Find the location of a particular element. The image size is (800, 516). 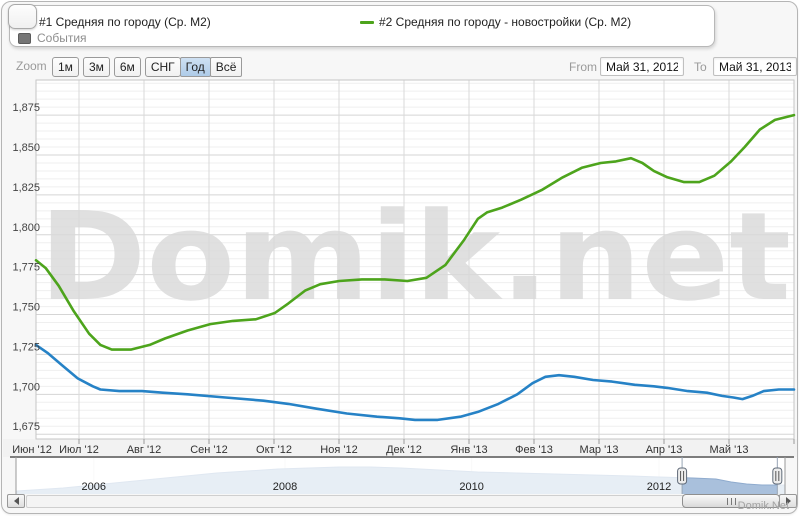

collapse-tab-handle is located at coordinates (22, 16).